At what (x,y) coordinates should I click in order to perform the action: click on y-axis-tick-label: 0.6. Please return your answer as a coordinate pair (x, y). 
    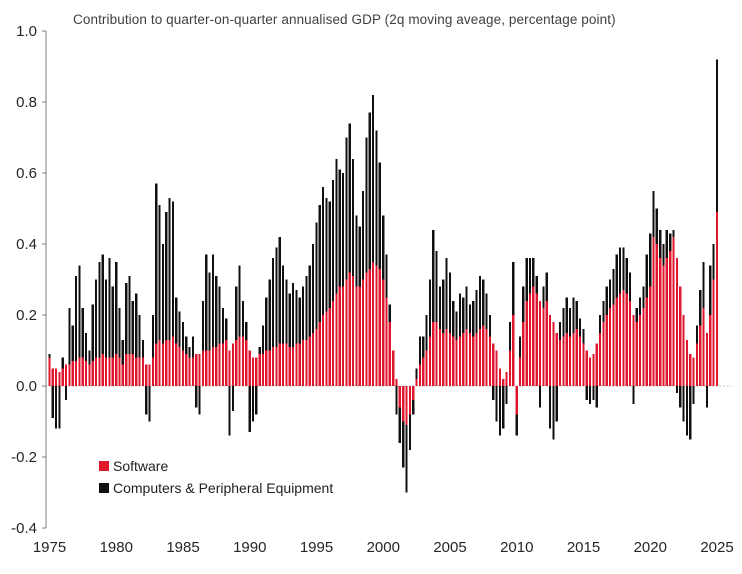
    Looking at the image, I should click on (26, 173).